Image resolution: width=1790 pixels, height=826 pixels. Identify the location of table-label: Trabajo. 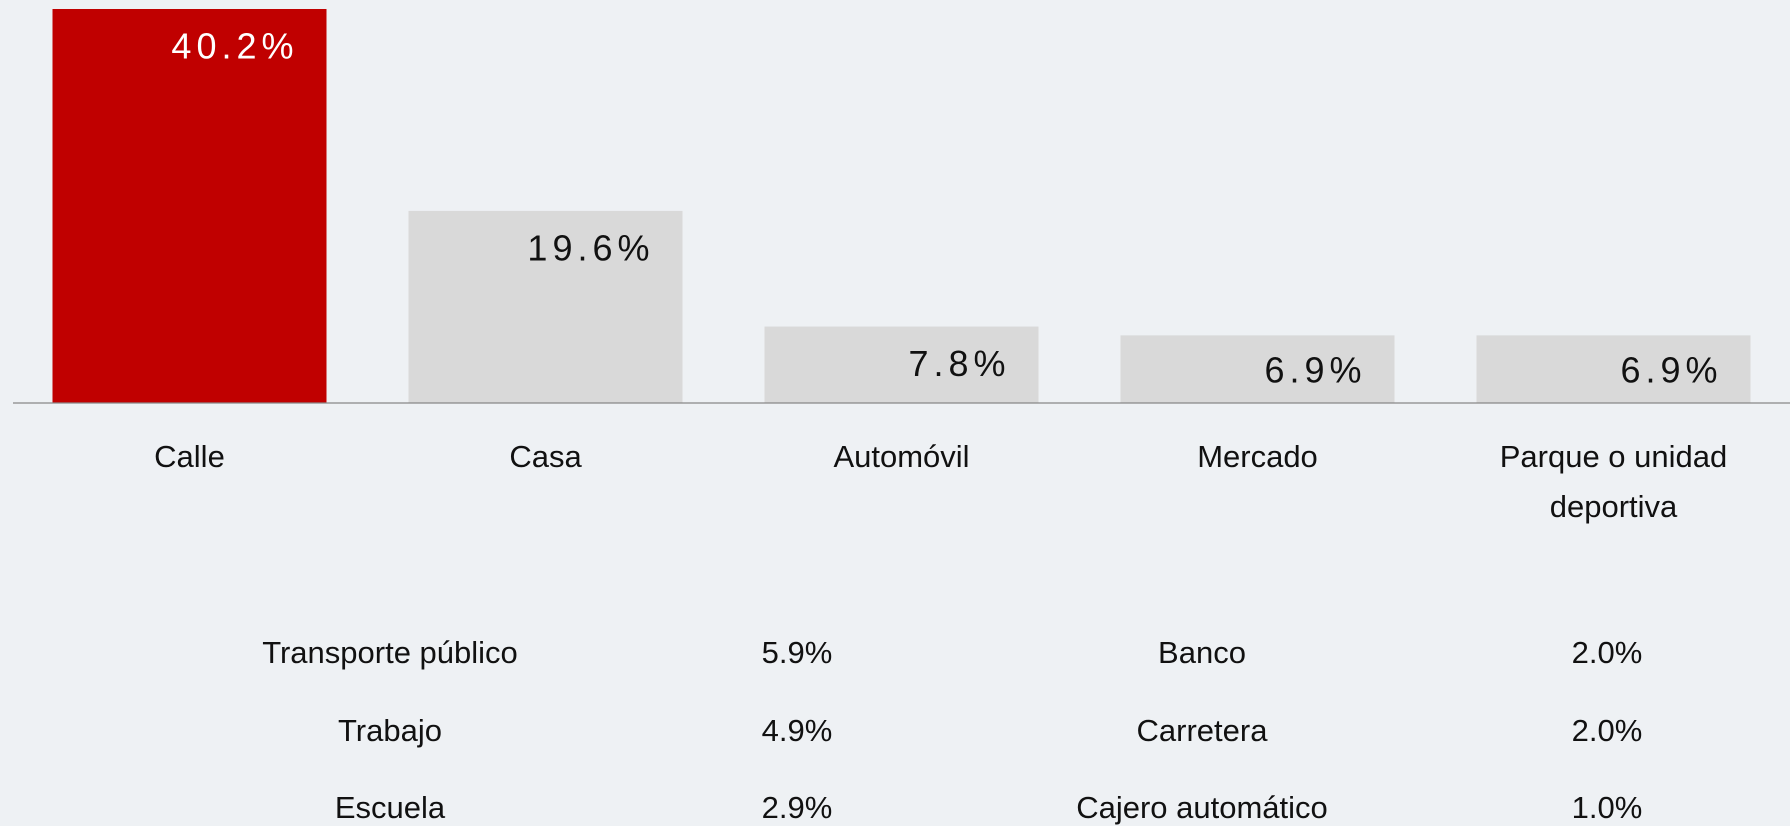
(390, 730).